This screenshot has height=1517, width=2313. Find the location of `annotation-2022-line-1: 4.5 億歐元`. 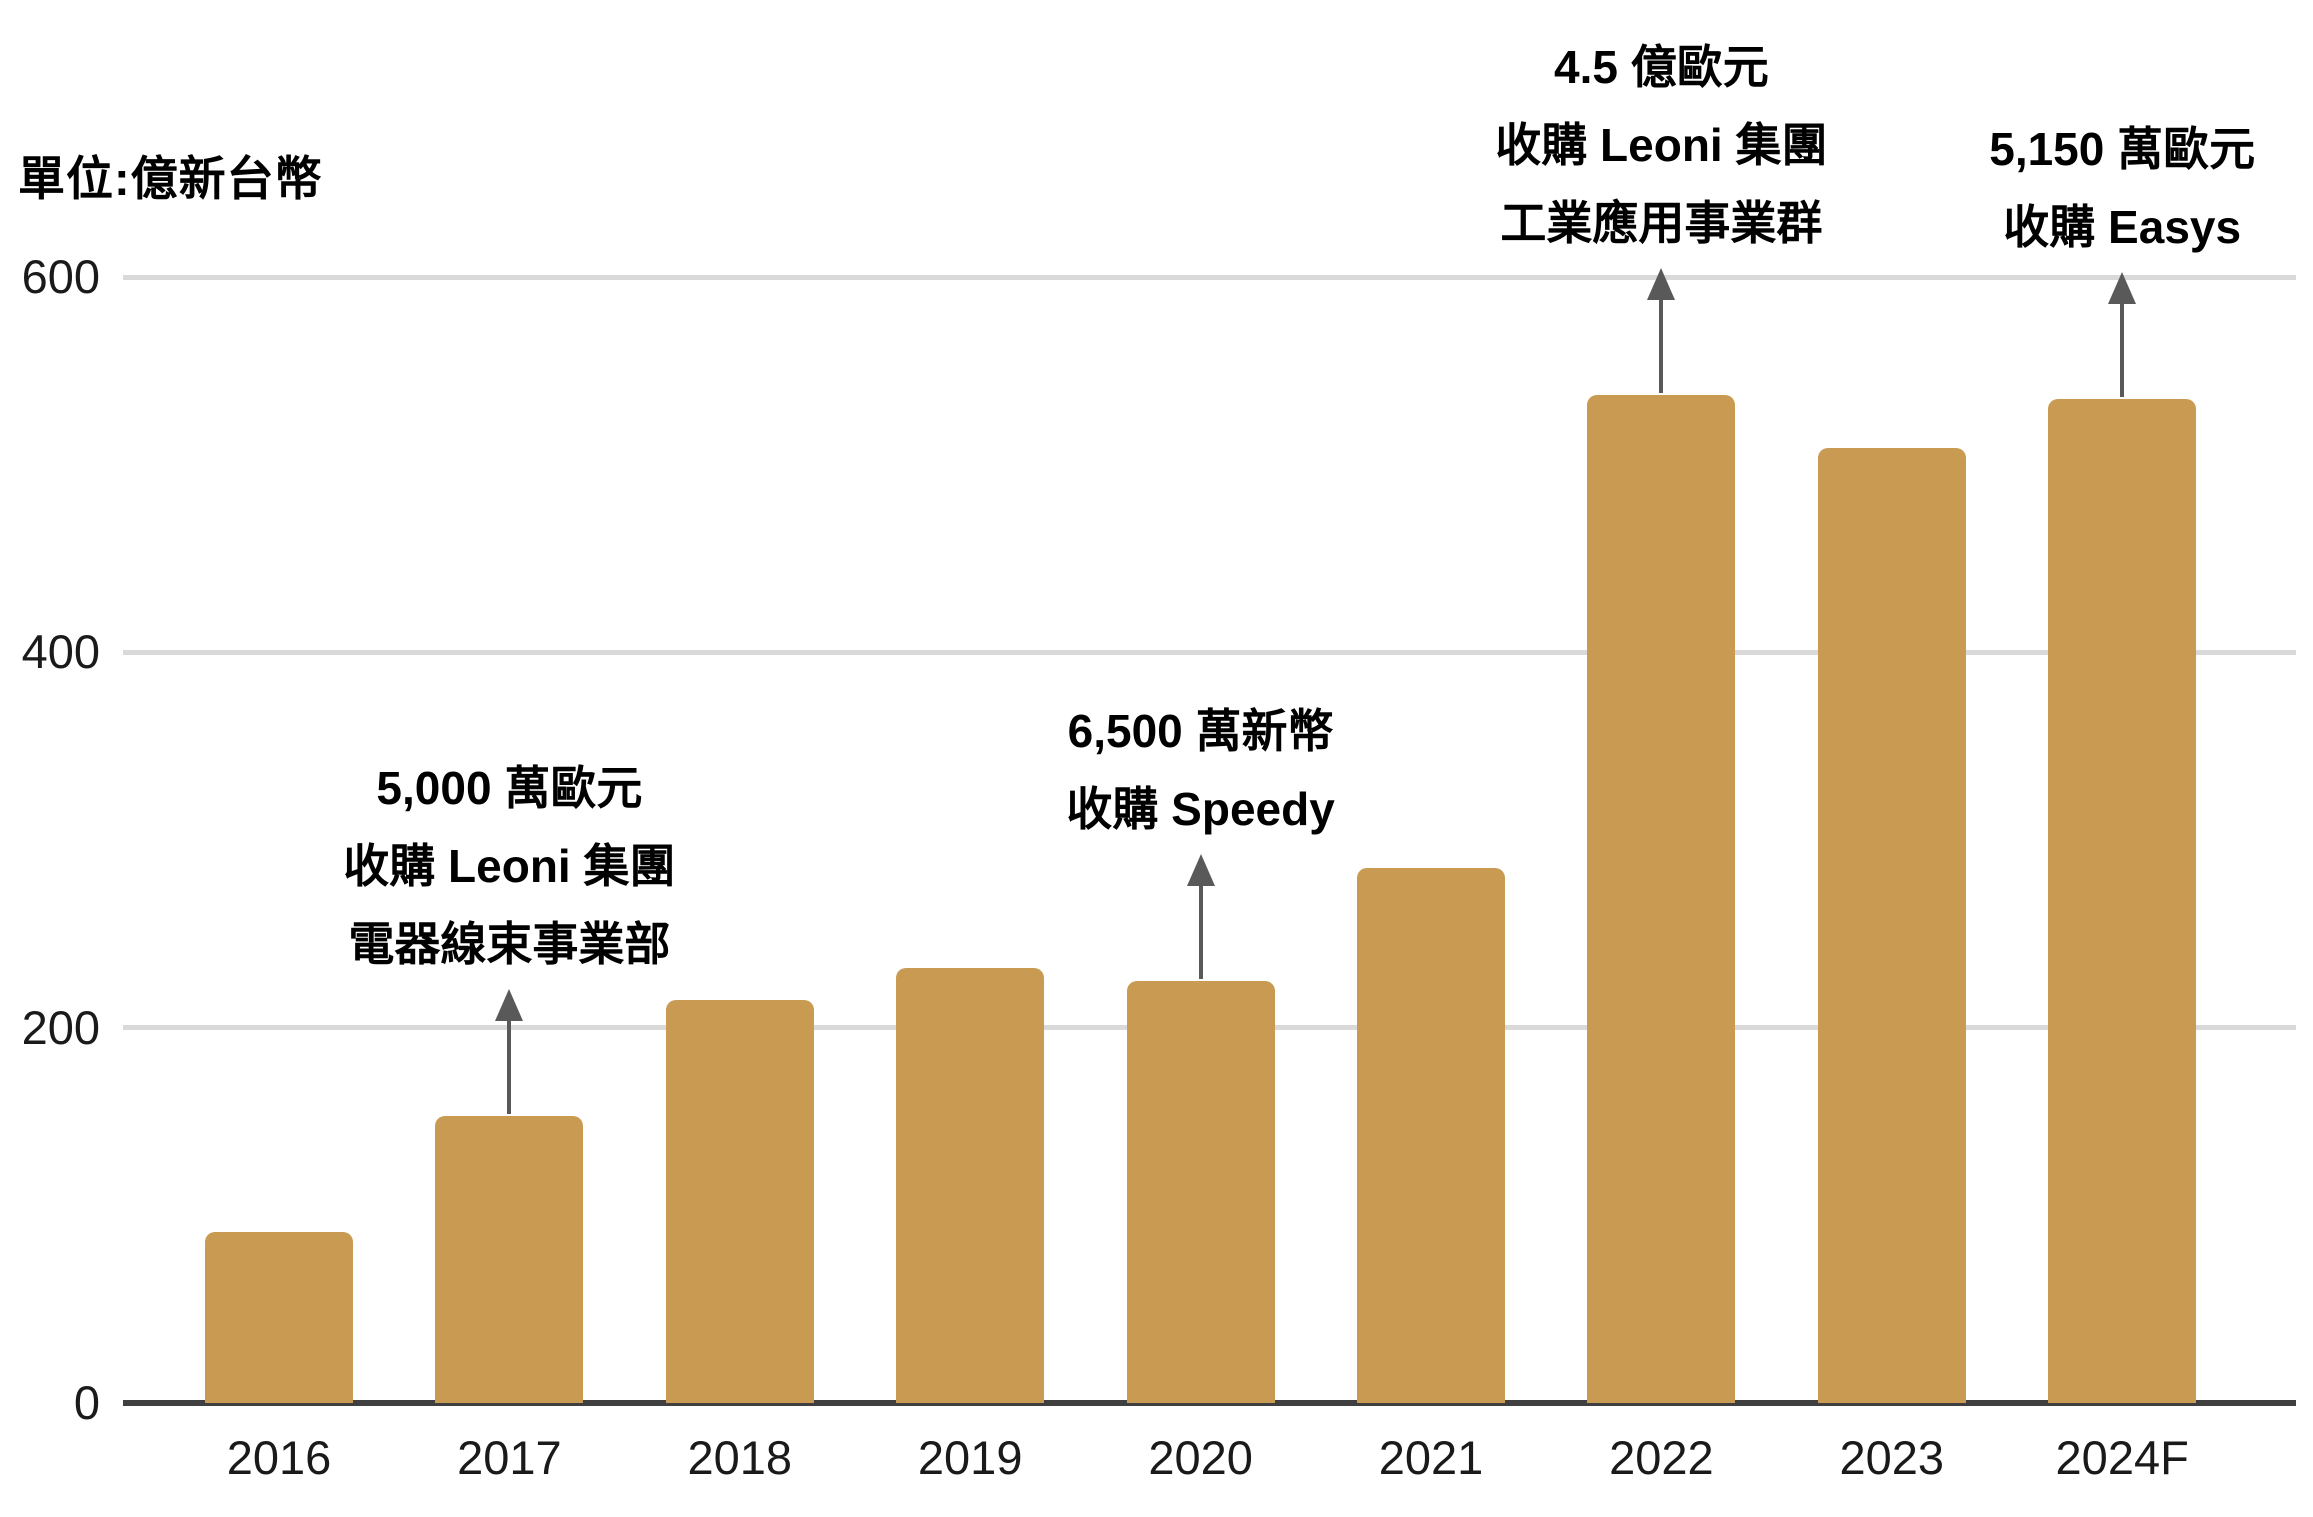

annotation-2022-line-1: 4.5 億歐元 is located at coordinates (1661, 67).